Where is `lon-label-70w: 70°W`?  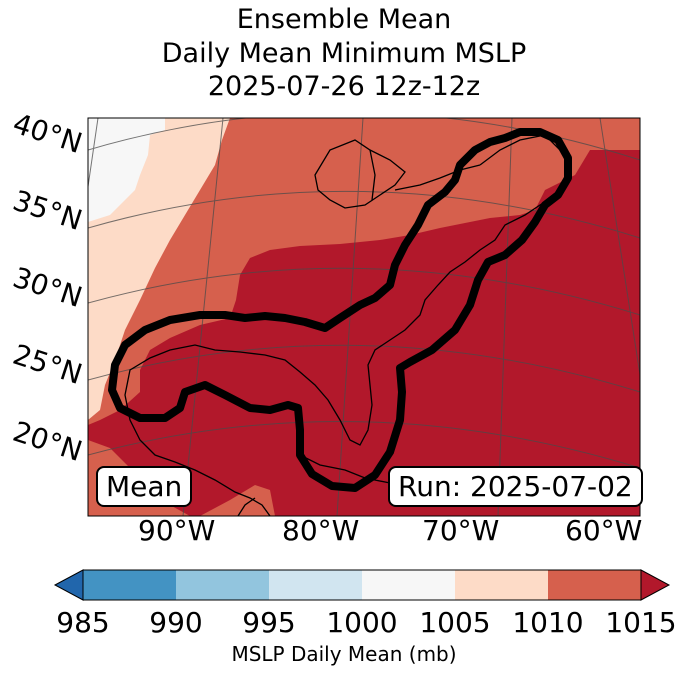 lon-label-70w: 70°W is located at coordinates (461, 530).